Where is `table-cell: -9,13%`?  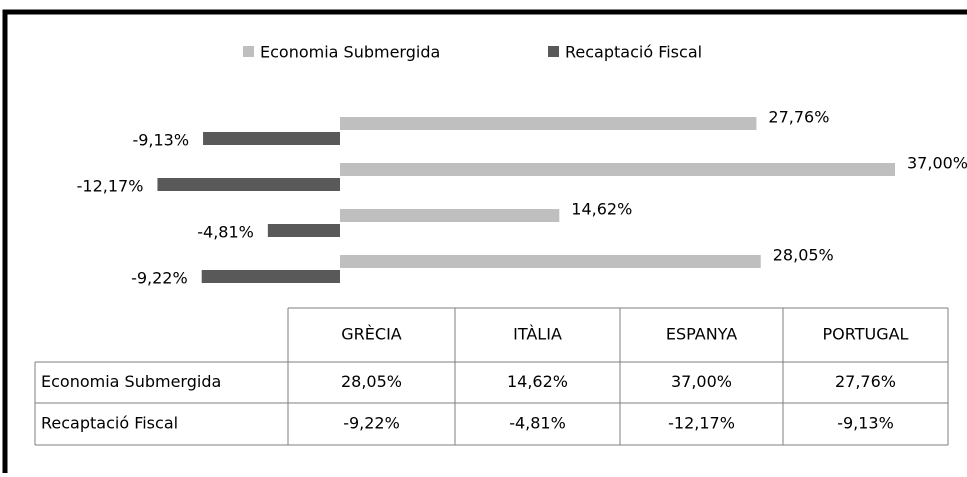 table-cell: -9,13% is located at coordinates (865, 423).